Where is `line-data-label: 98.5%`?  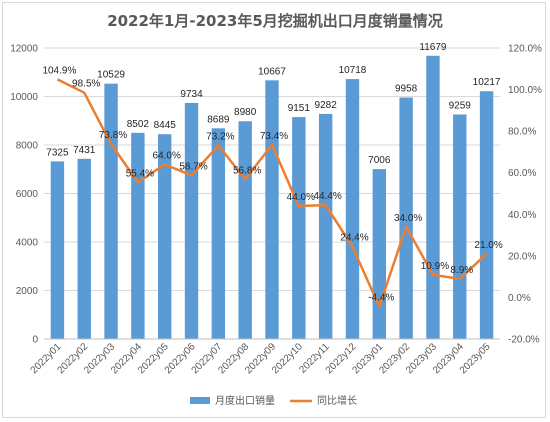 line-data-label: 98.5% is located at coordinates (86, 84).